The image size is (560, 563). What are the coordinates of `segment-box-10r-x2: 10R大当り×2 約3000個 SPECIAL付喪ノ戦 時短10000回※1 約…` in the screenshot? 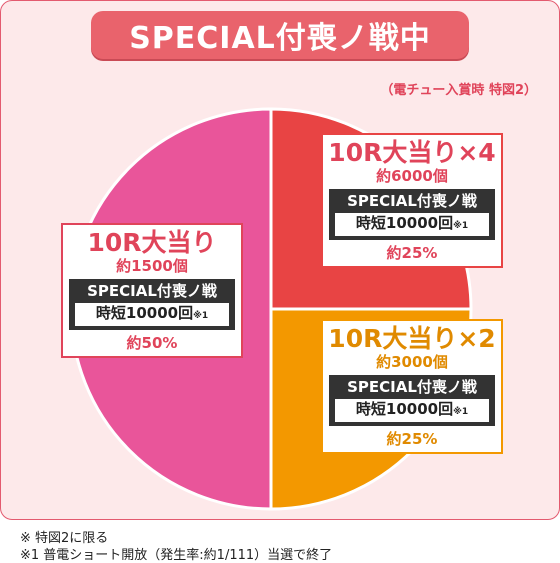 It's located at (412, 386).